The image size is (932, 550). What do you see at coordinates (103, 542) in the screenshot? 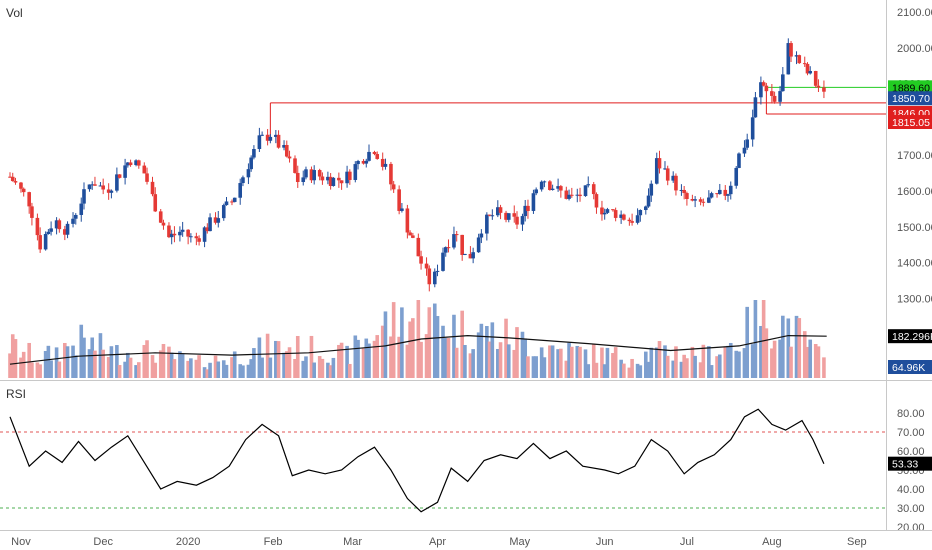
I see `time-tick-label: Dec` at bounding box center [103, 542].